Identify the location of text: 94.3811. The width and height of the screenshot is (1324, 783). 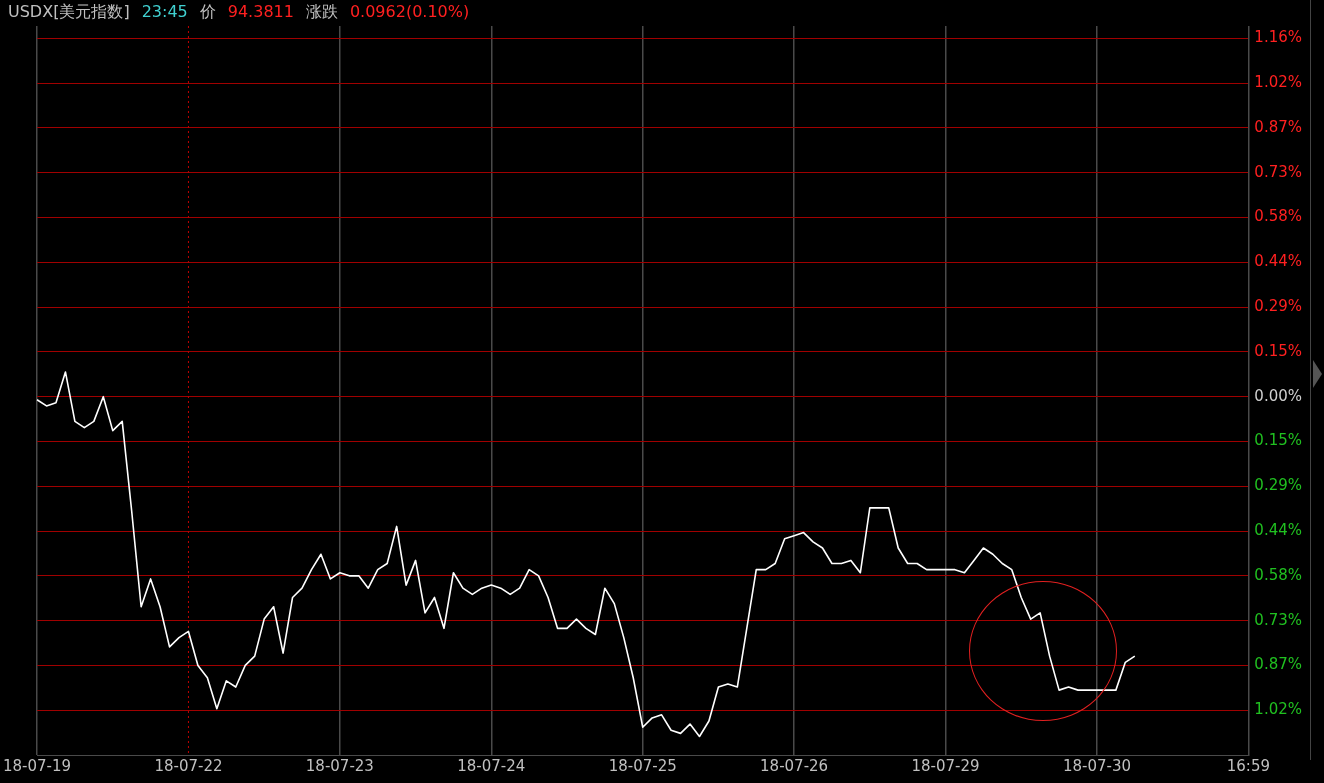
(260, 11).